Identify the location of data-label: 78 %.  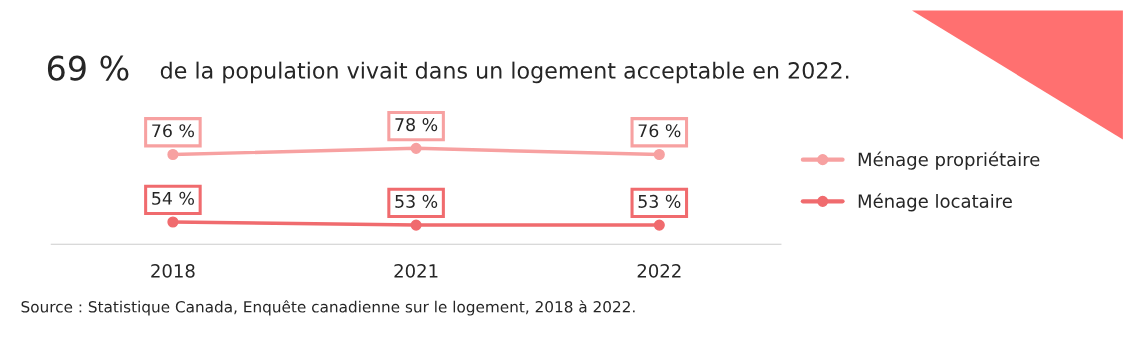
(416, 125).